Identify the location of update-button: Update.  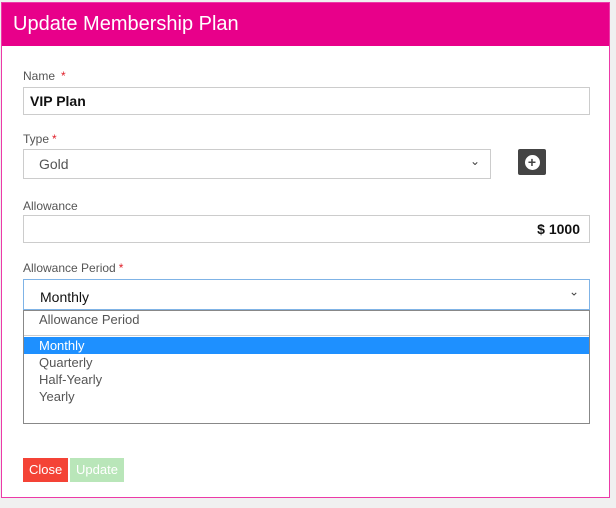
(97, 470).